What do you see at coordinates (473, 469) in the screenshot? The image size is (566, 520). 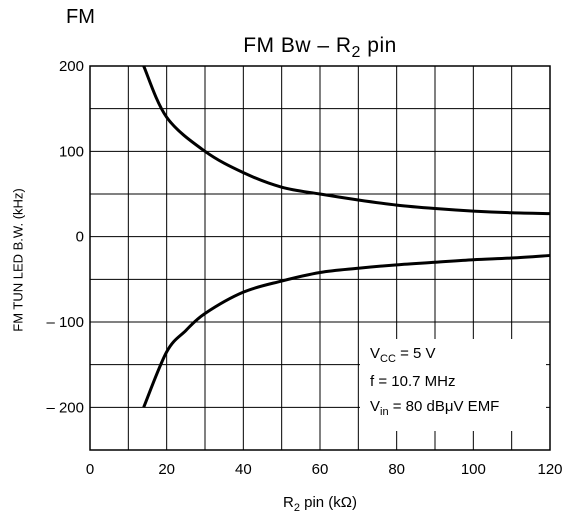 I see `x-tick-label: 100` at bounding box center [473, 469].